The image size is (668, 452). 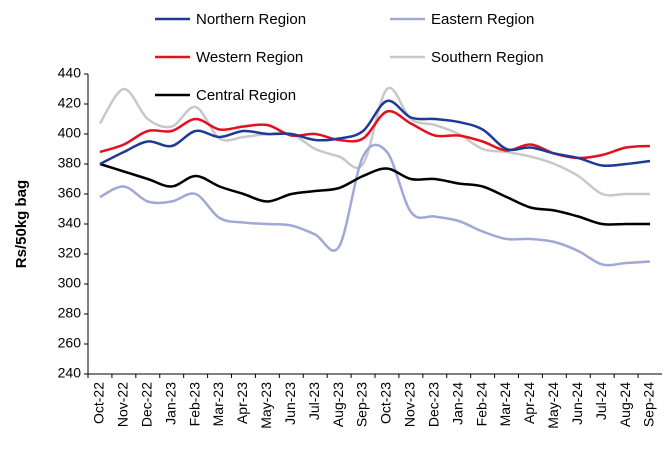 I want to click on x-tick-label: May-24, so click(x=553, y=405).